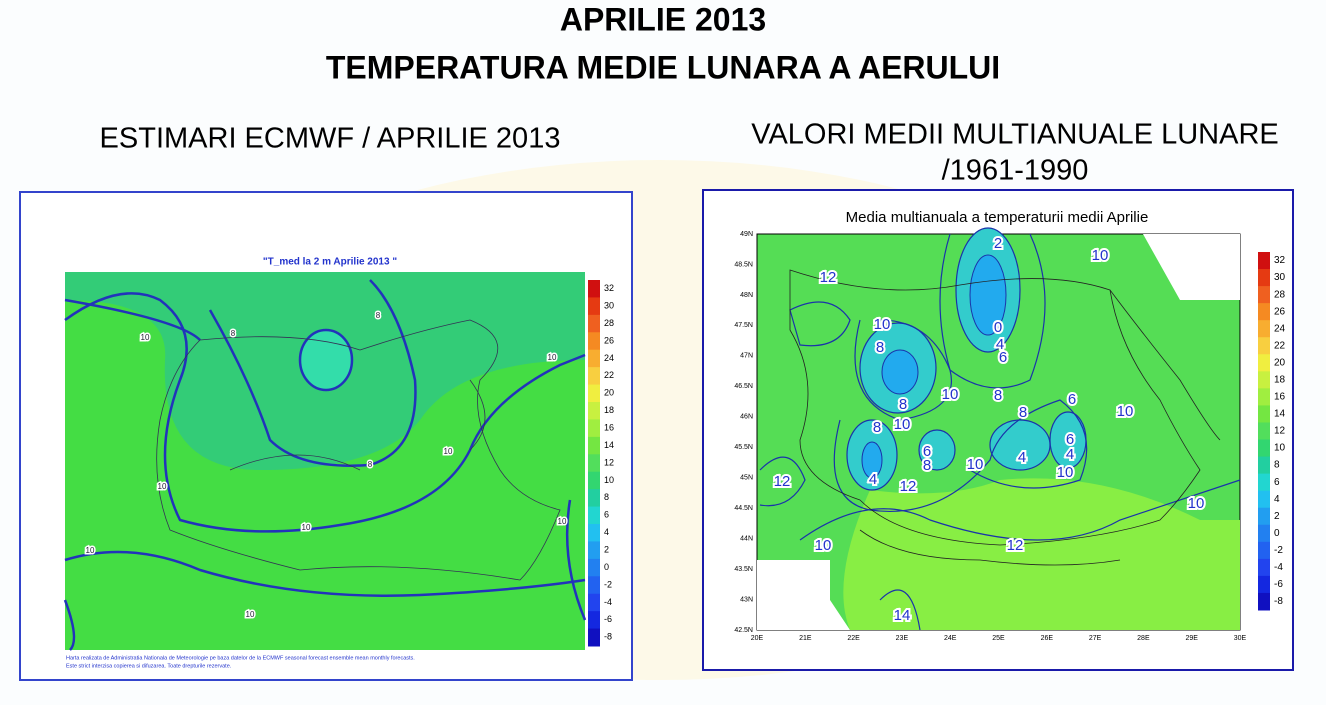  I want to click on colorbar-label: 16, so click(609, 428).